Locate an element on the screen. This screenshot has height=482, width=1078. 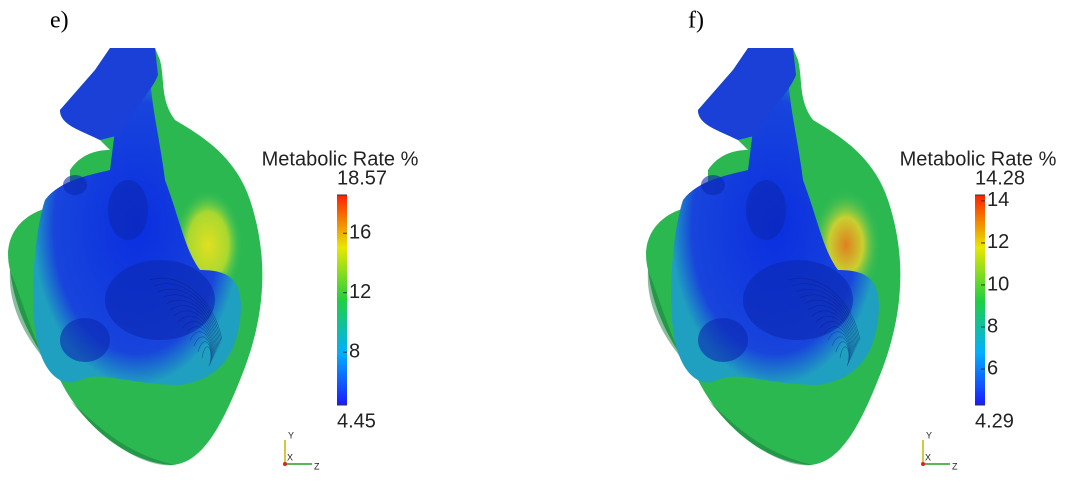
tick-label: 16 is located at coordinates (360, 233).